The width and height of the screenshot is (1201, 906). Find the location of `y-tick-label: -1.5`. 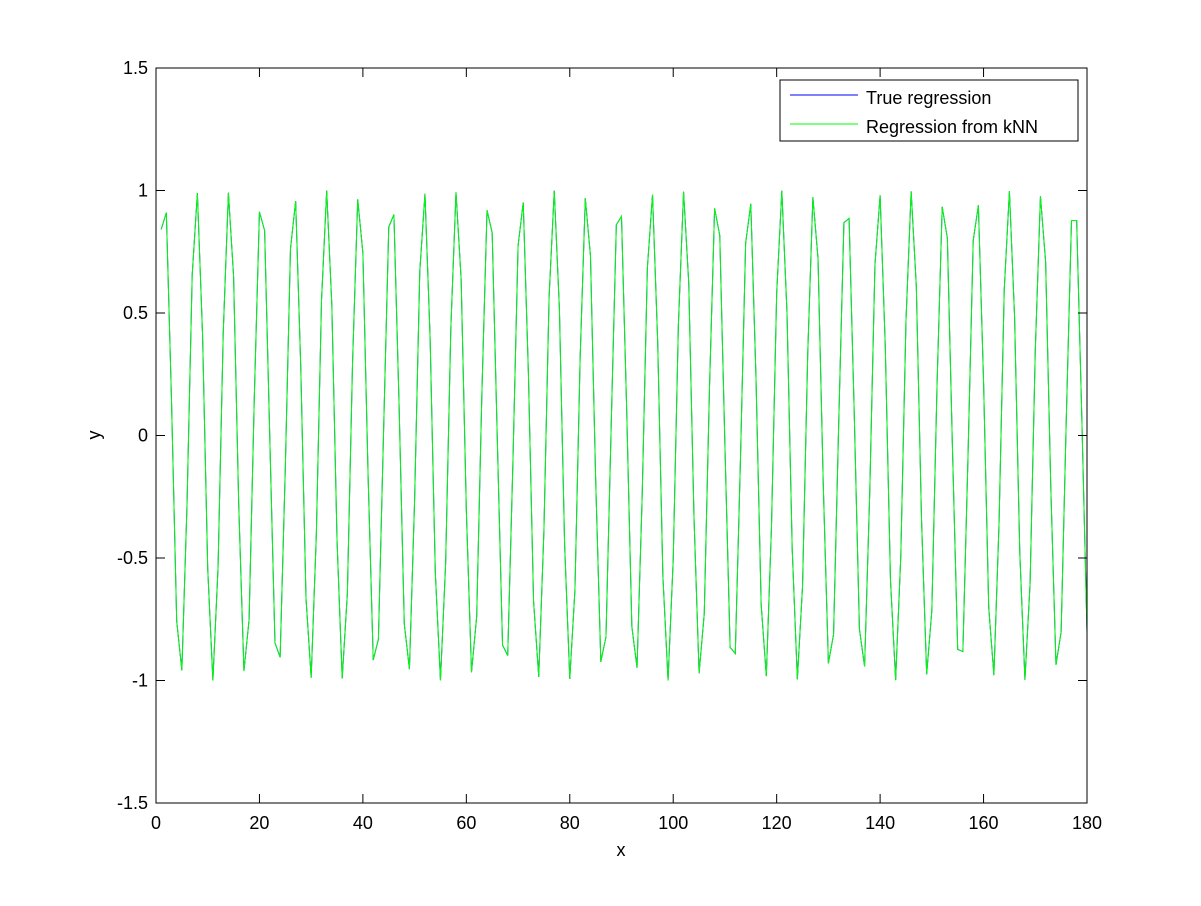

y-tick-label: -1.5 is located at coordinates (132, 803).